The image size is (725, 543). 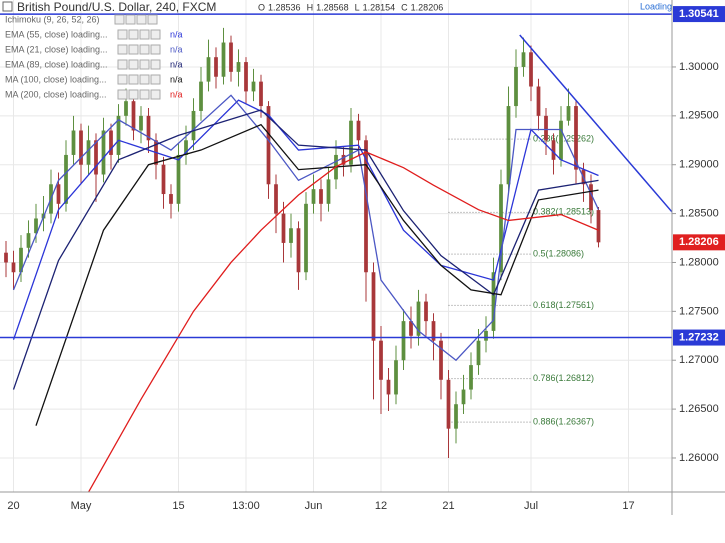 What do you see at coordinates (81, 506) in the screenshot?
I see `x-tick-label: May` at bounding box center [81, 506].